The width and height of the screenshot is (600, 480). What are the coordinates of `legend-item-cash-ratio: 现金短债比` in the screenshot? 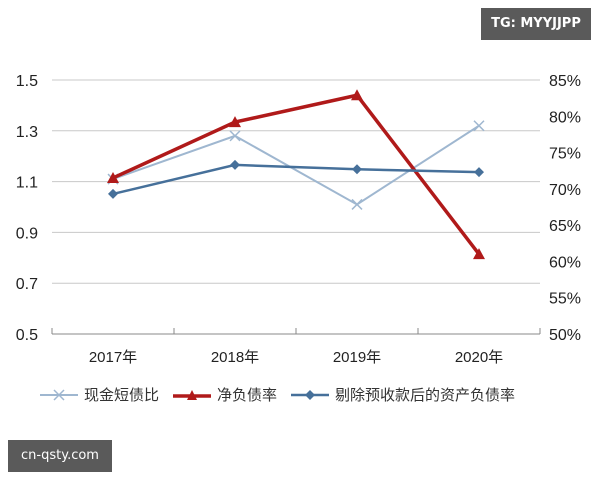 It's located at (99, 394).